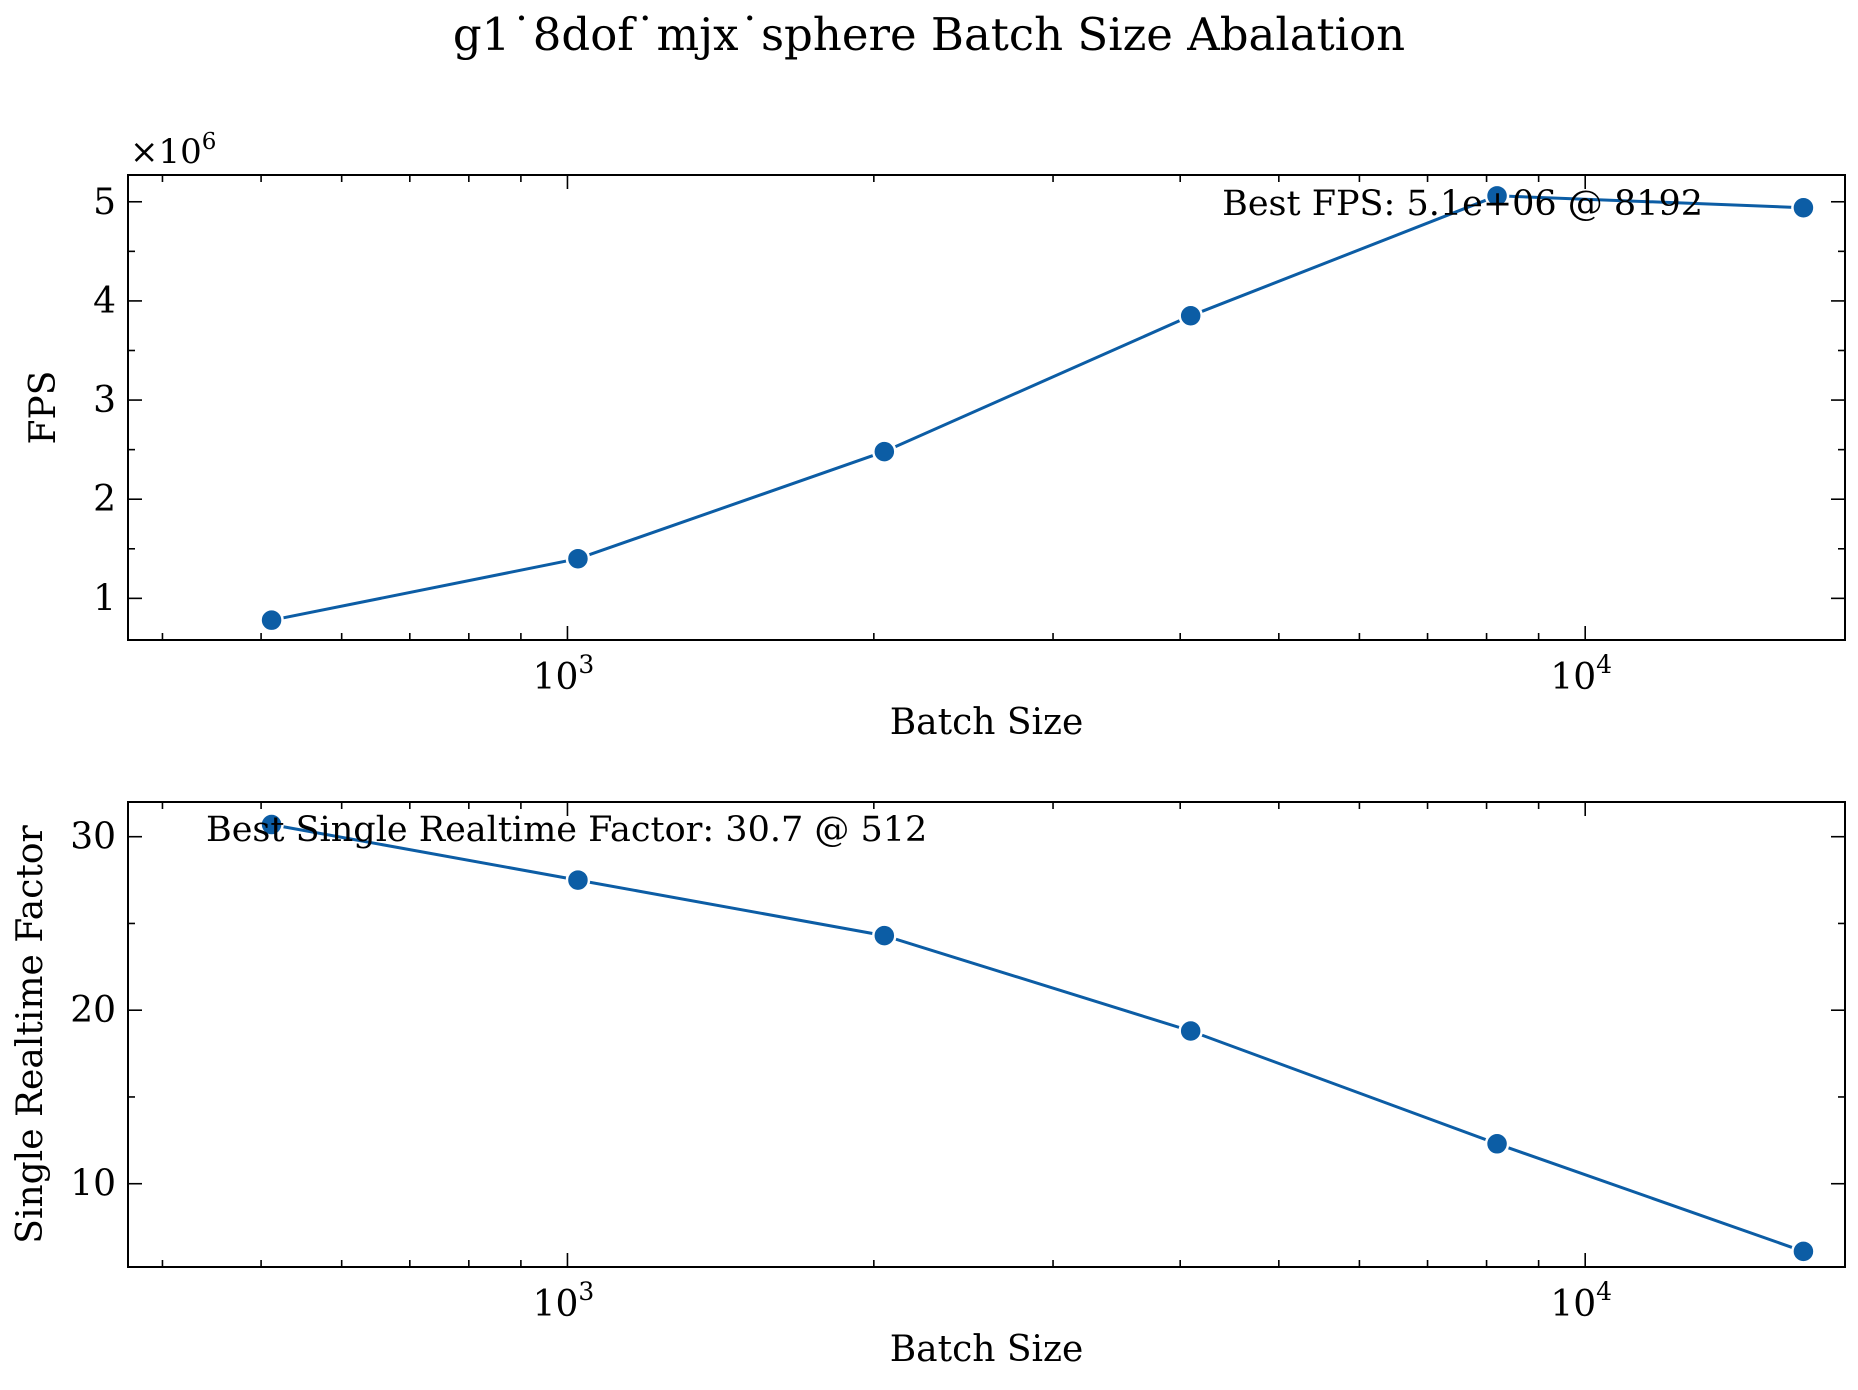  Describe the element at coordinates (104, 598) in the screenshot. I see `fps-y-tick-label: 1` at that location.